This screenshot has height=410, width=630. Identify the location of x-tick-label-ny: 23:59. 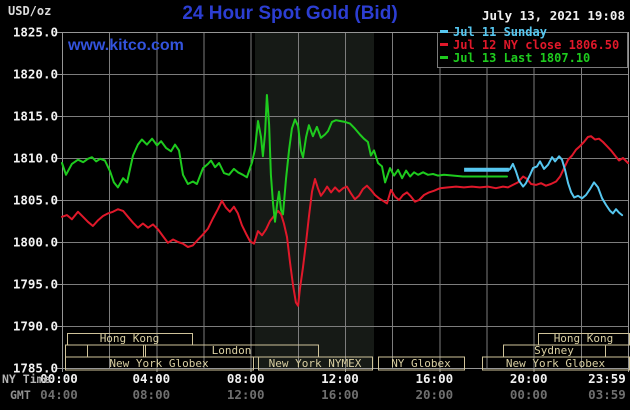
(607, 378).